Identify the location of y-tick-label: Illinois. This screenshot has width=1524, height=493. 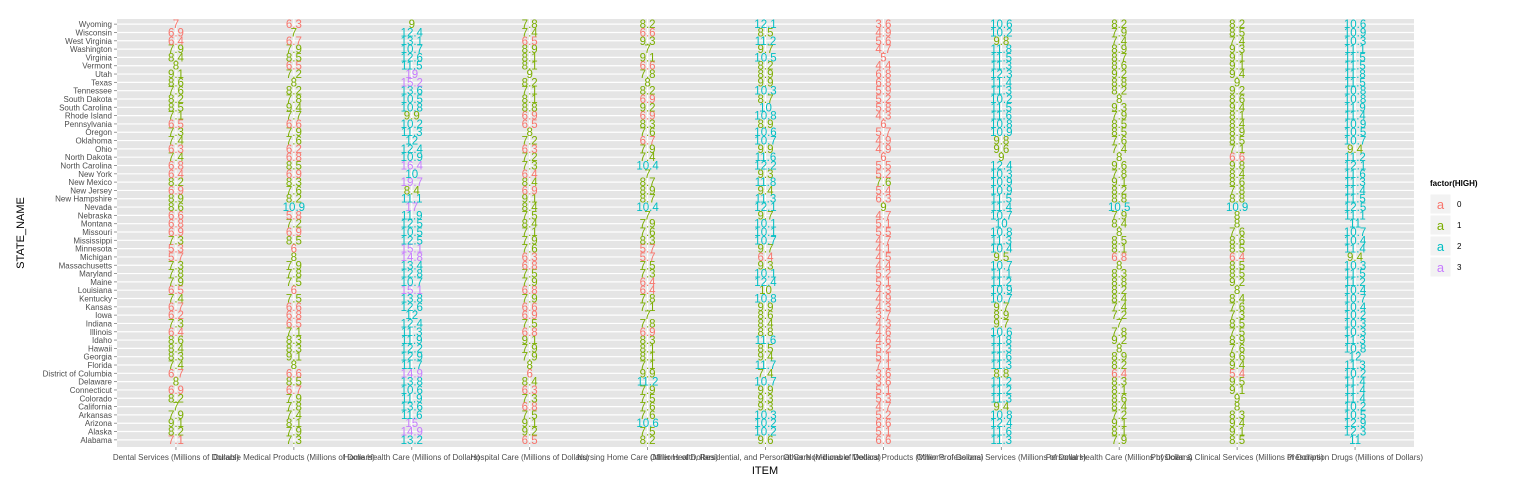
(101, 332).